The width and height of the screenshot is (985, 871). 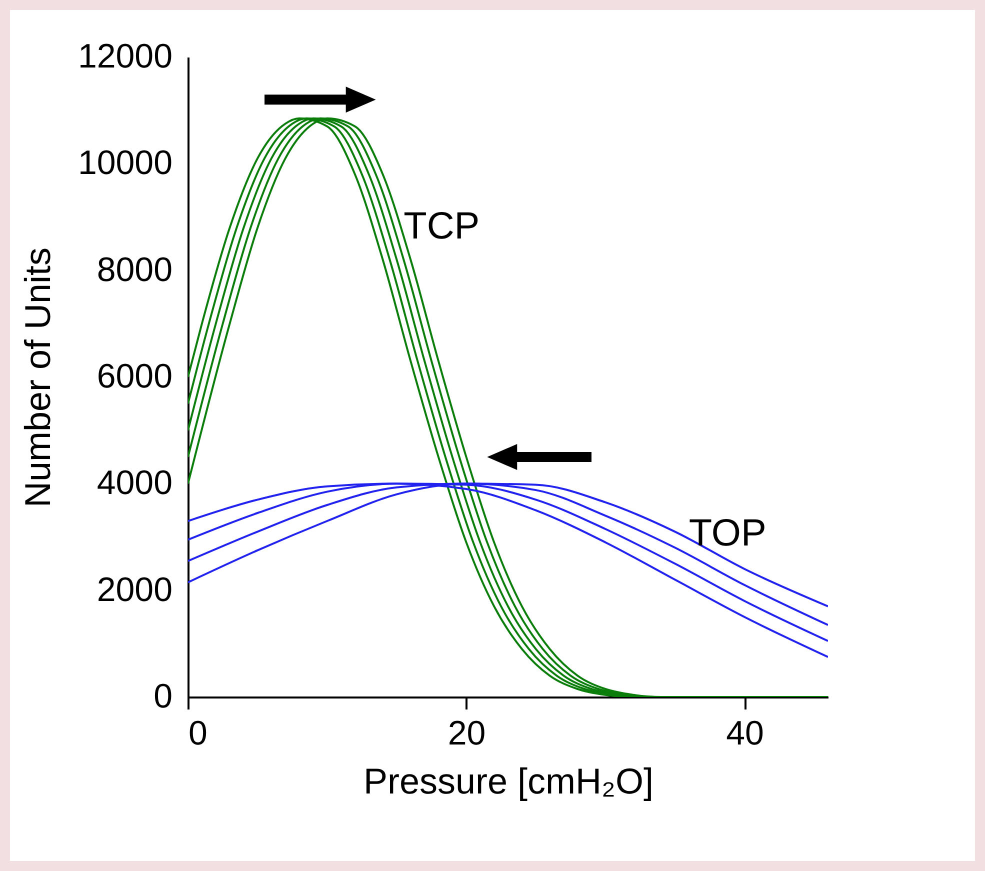 What do you see at coordinates (442, 227) in the screenshot?
I see `annotation: TCP` at bounding box center [442, 227].